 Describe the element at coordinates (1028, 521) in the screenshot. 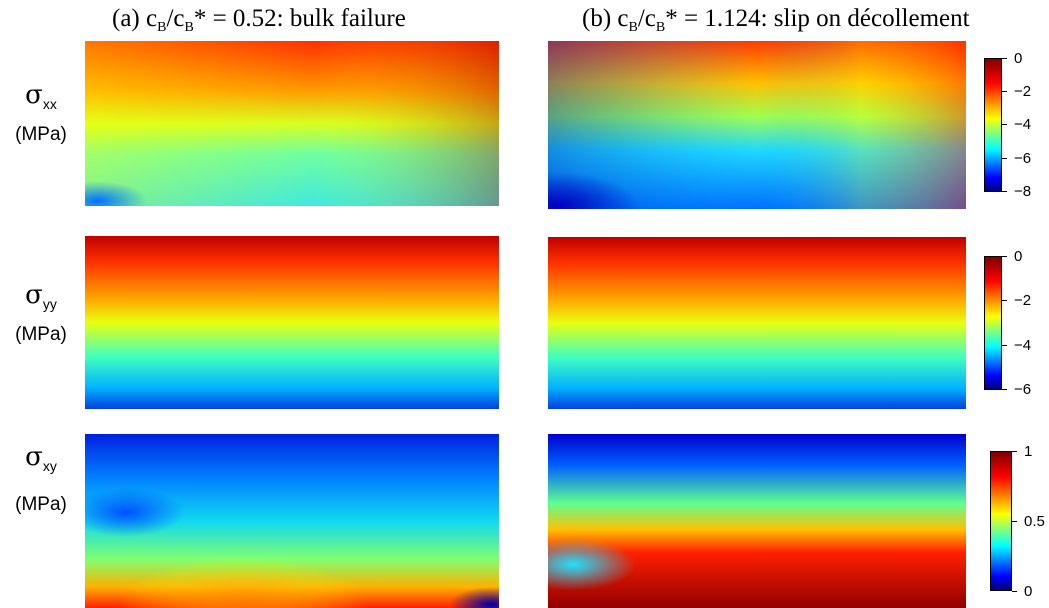

I see `colorbar-sxy-tick: 0.5` at that location.